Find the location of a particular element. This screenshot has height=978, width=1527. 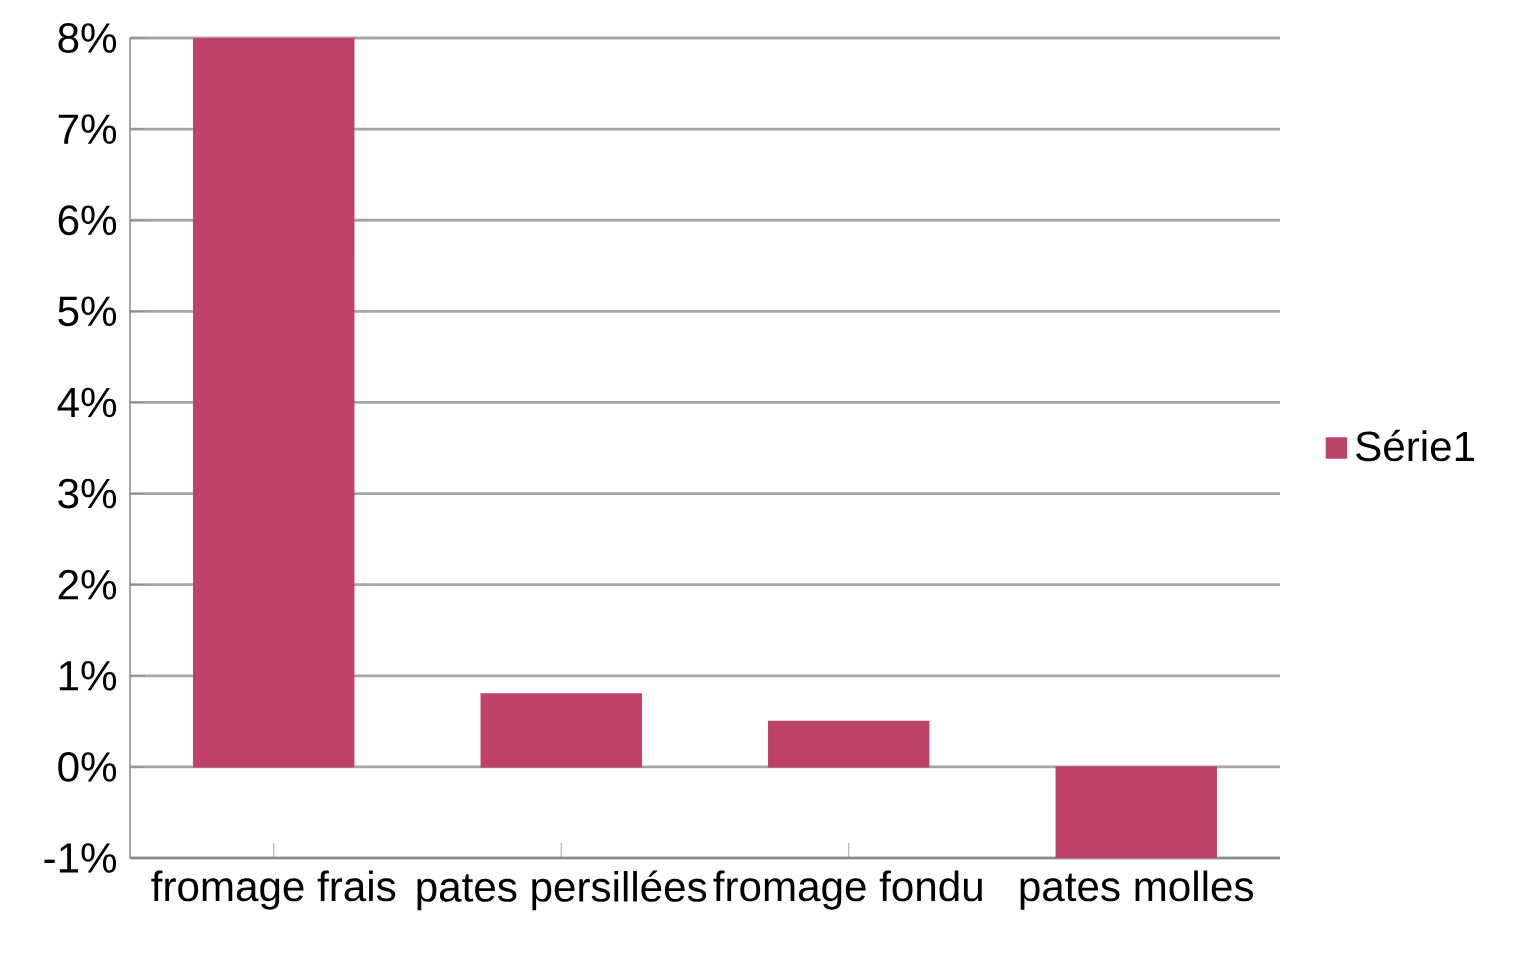

y-tick-label: 6% is located at coordinates (87, 220).